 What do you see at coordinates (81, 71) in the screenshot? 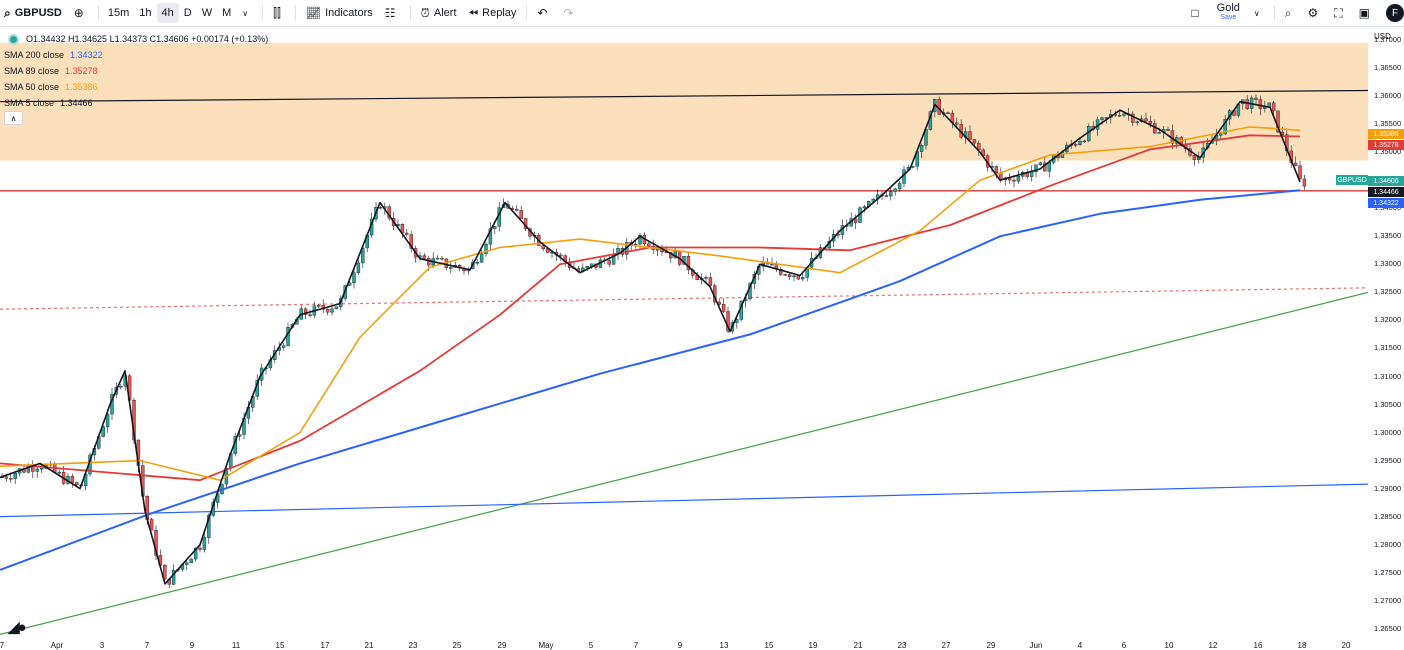
I see `sma89-value: 1.35278` at bounding box center [81, 71].